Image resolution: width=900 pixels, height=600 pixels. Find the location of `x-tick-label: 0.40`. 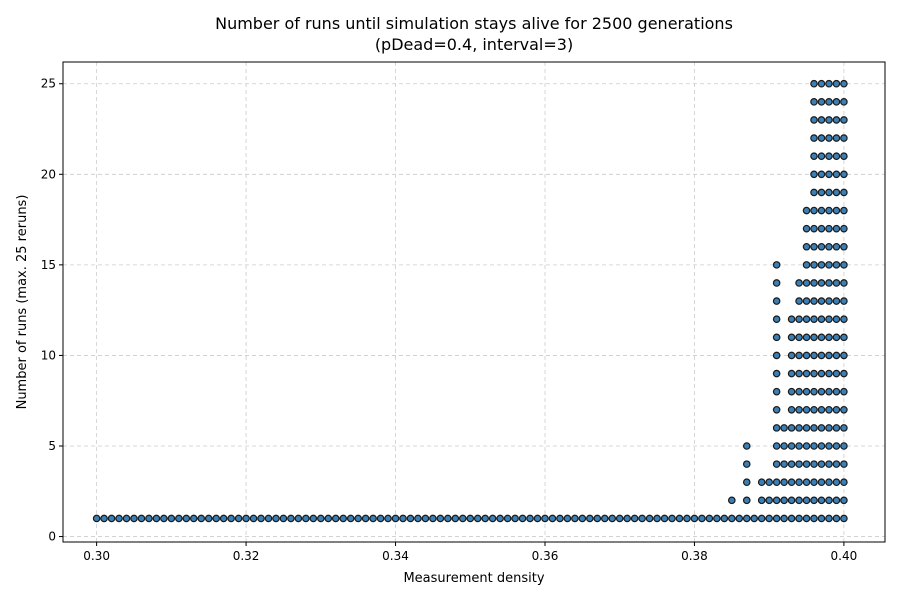

x-tick-label: 0.40 is located at coordinates (844, 556).